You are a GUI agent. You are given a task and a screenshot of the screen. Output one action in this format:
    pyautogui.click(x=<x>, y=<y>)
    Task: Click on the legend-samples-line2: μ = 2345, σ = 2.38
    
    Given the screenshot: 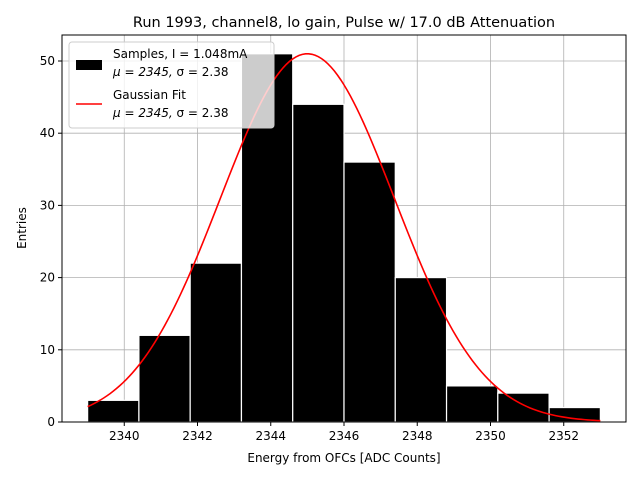 What is the action you would take?
    pyautogui.click(x=170, y=72)
    